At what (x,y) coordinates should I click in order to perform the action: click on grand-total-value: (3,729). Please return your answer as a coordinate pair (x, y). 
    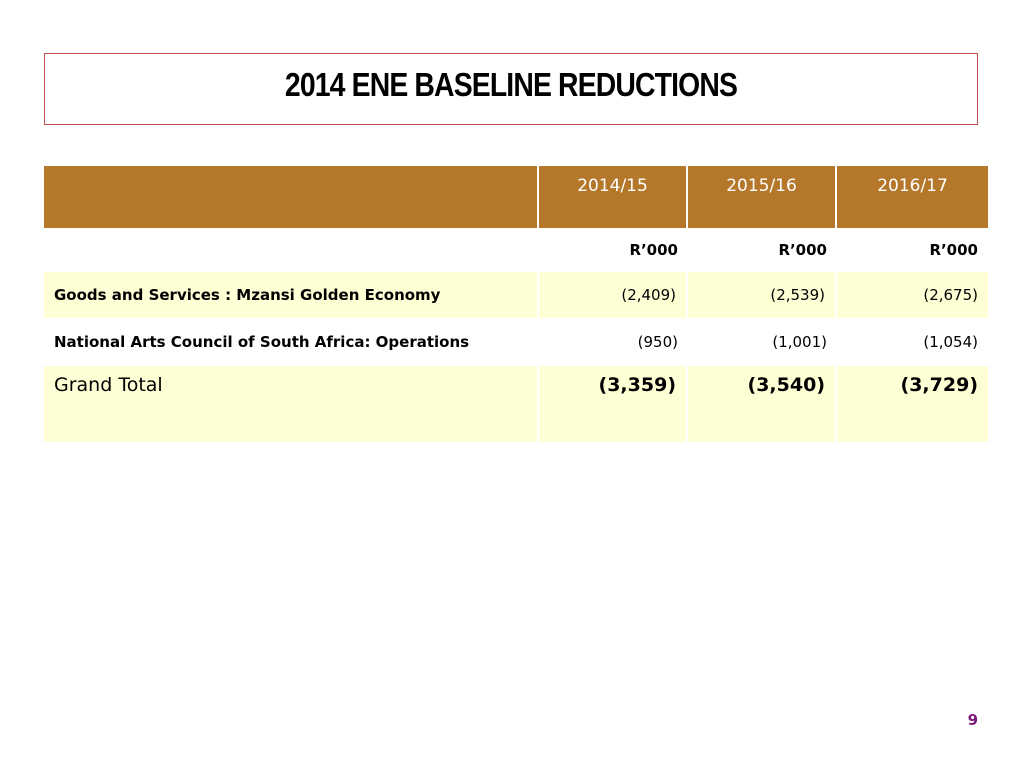
    Looking at the image, I should click on (912, 404).